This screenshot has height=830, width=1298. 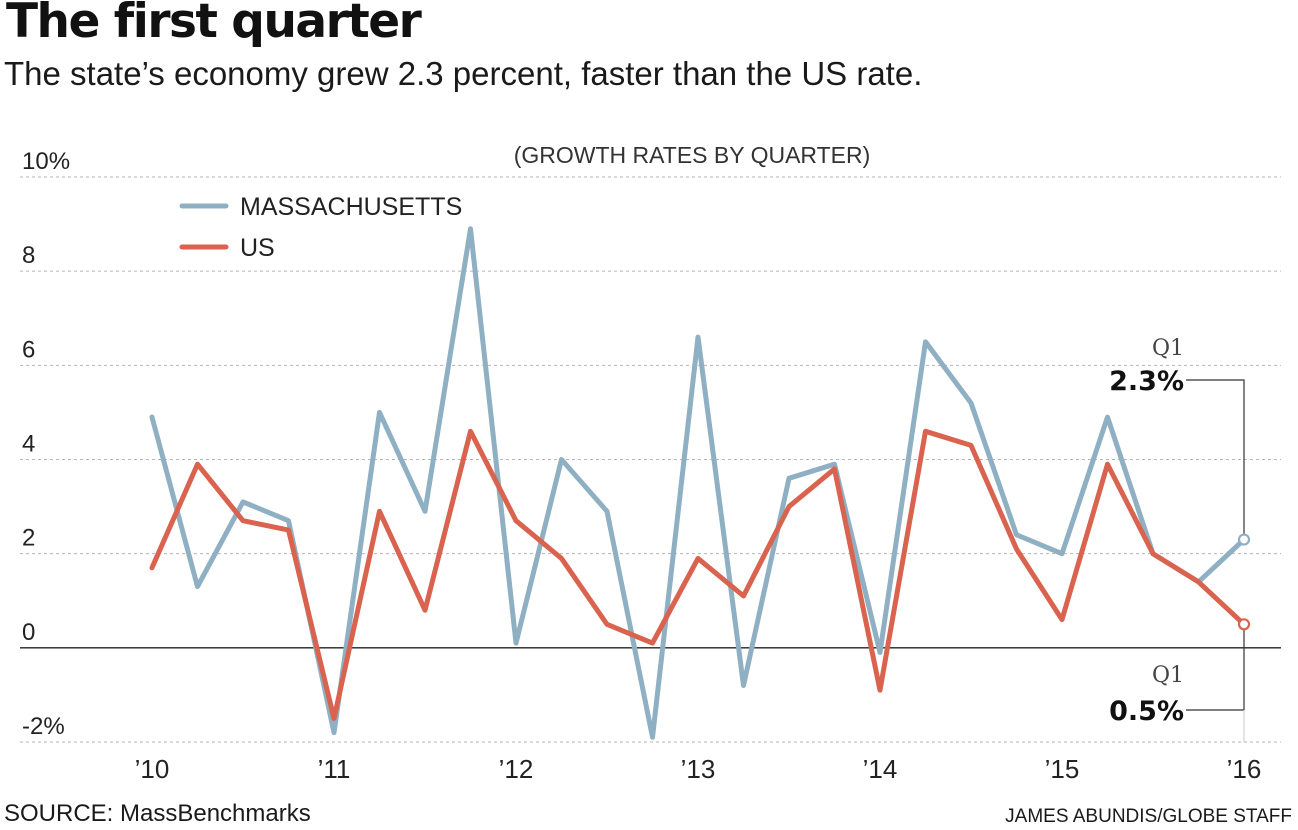 I want to click on x-tick-label: ’14, so click(x=880, y=769).